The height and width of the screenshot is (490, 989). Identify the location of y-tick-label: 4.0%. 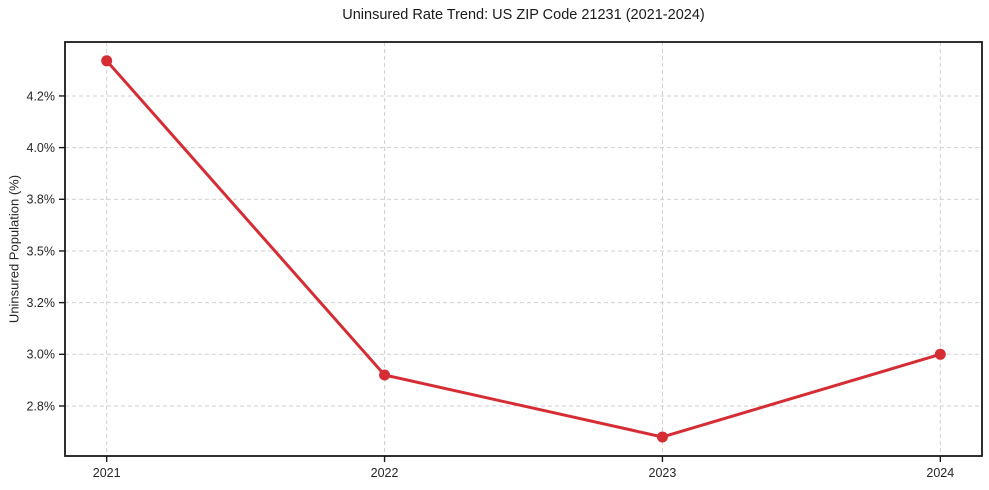
(41, 148).